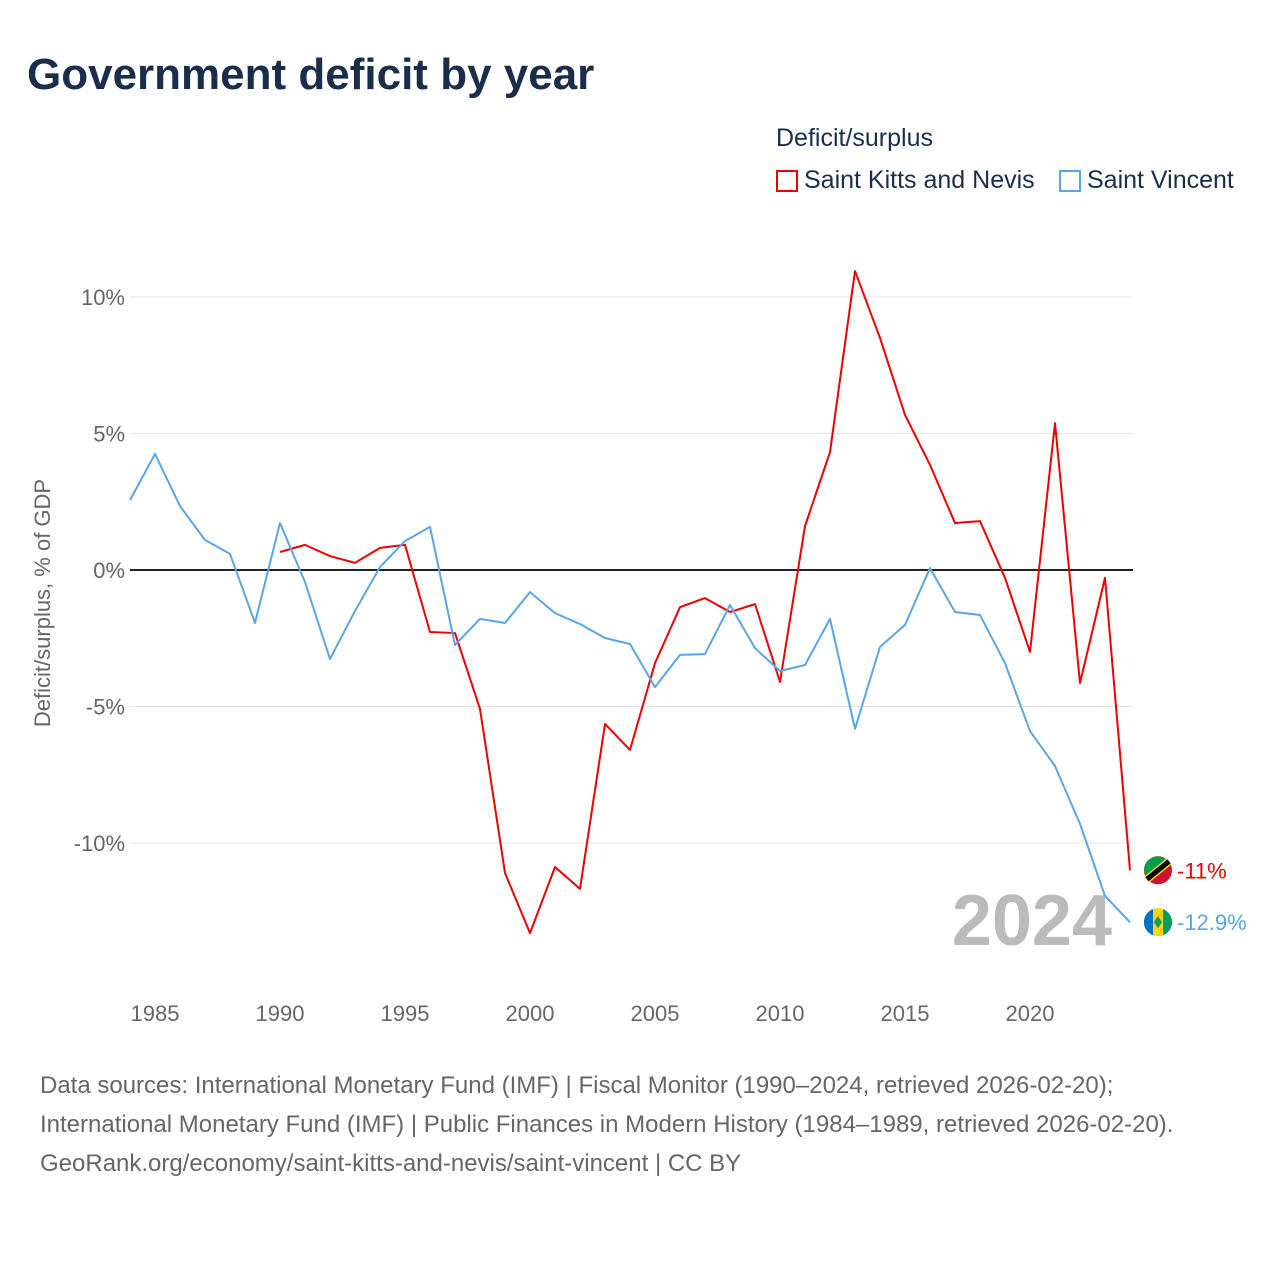 This screenshot has height=1280, width=1280. I want to click on legend-title: Deficit/surplus, so click(854, 138).